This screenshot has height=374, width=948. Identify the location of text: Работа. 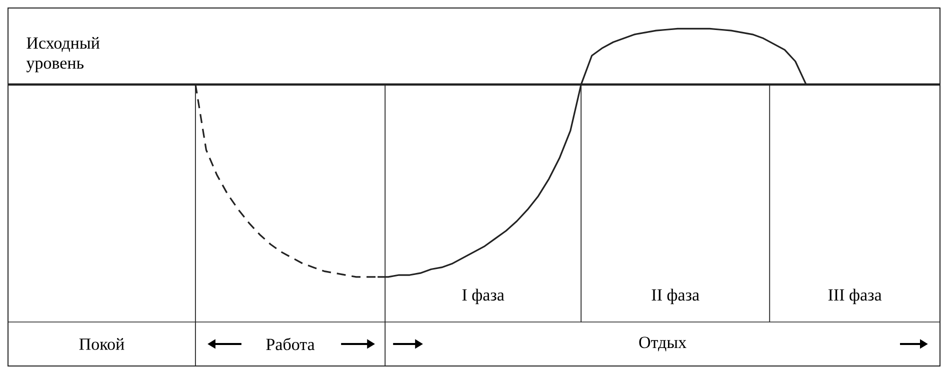
(290, 344).